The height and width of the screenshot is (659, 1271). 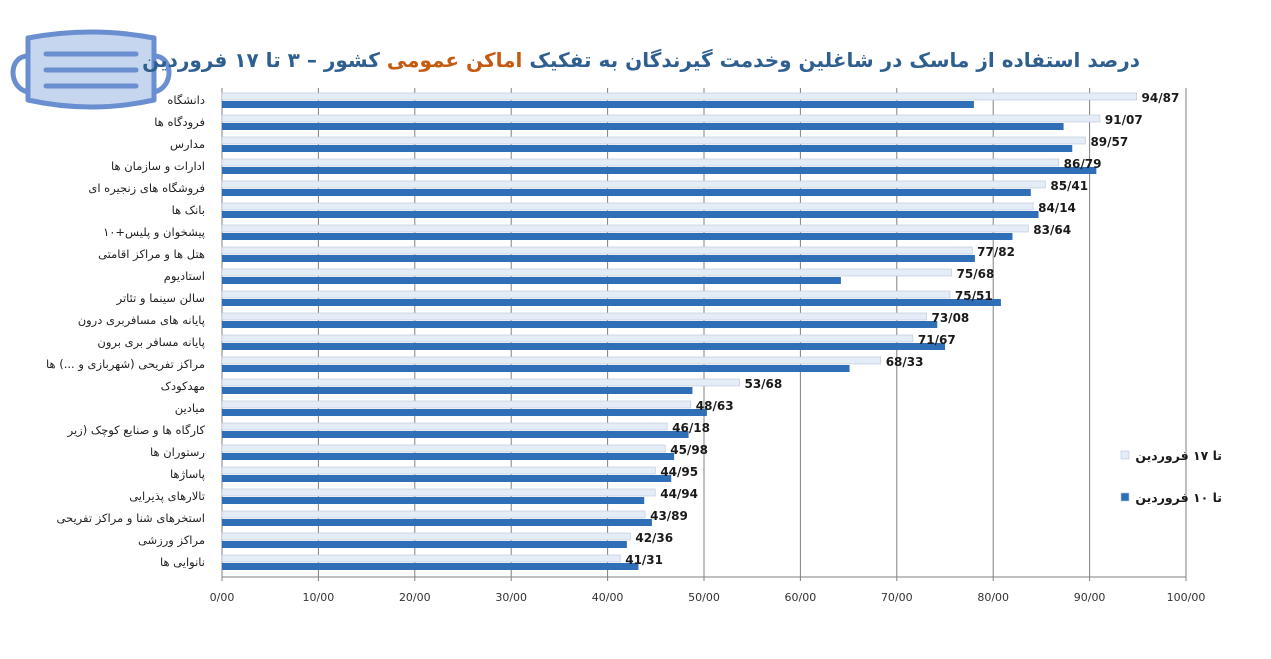 What do you see at coordinates (188, 210) in the screenshot?
I see `category-label: بانک ها` at bounding box center [188, 210].